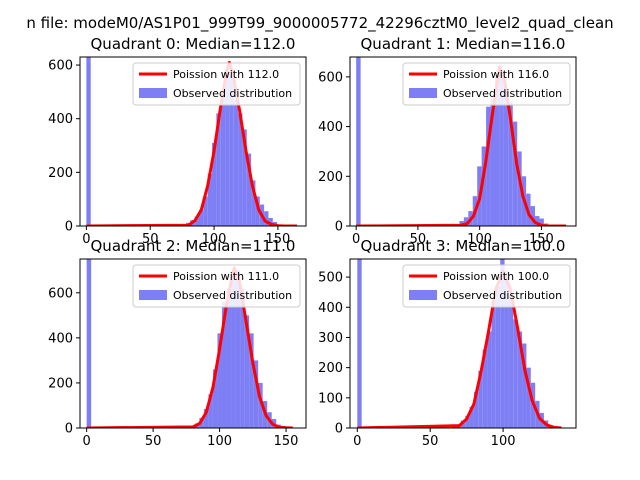 The image size is (640, 480). What do you see at coordinates (216, 286) in the screenshot?
I see `legend: Poission with 111.0 Observed distribution` at bounding box center [216, 286].